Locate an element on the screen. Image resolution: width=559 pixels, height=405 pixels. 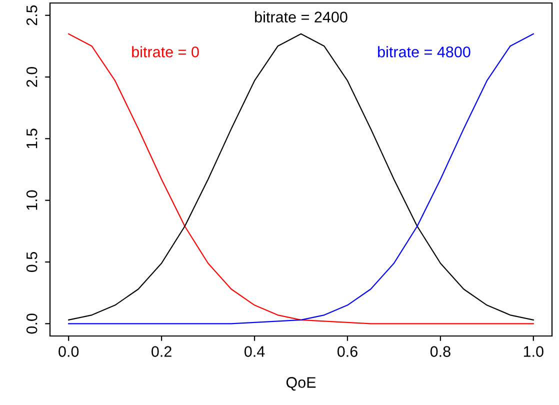
series-label: bitrate = 4800 is located at coordinates (424, 52).